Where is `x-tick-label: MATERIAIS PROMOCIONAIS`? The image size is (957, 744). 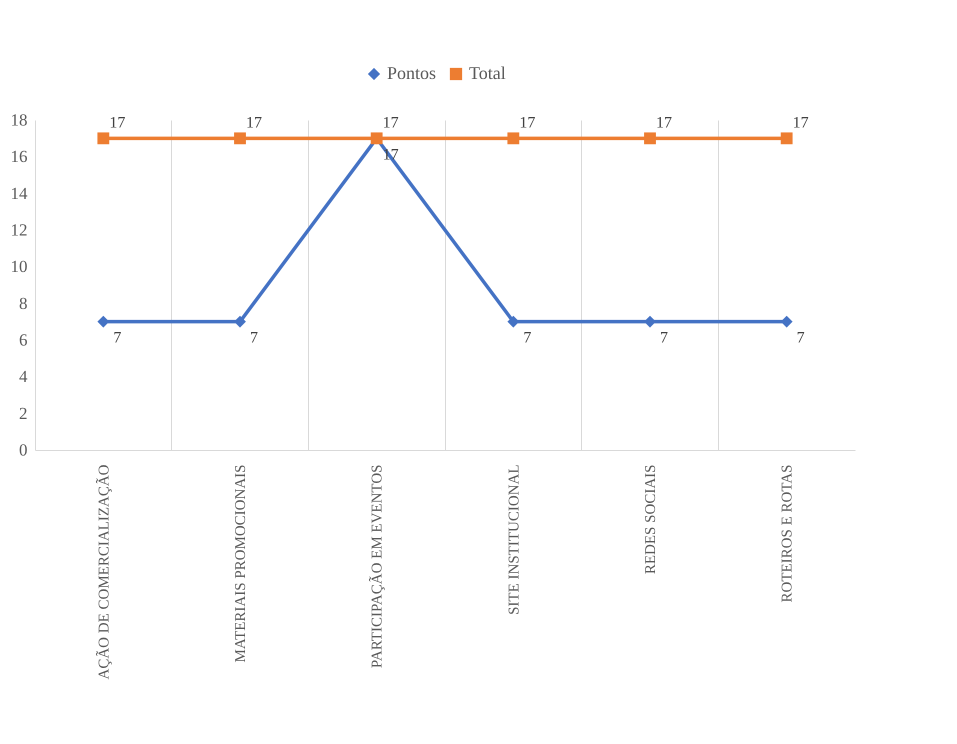
x-tick-label: MATERIAIS PROMOCIONAIS is located at coordinates (241, 563).